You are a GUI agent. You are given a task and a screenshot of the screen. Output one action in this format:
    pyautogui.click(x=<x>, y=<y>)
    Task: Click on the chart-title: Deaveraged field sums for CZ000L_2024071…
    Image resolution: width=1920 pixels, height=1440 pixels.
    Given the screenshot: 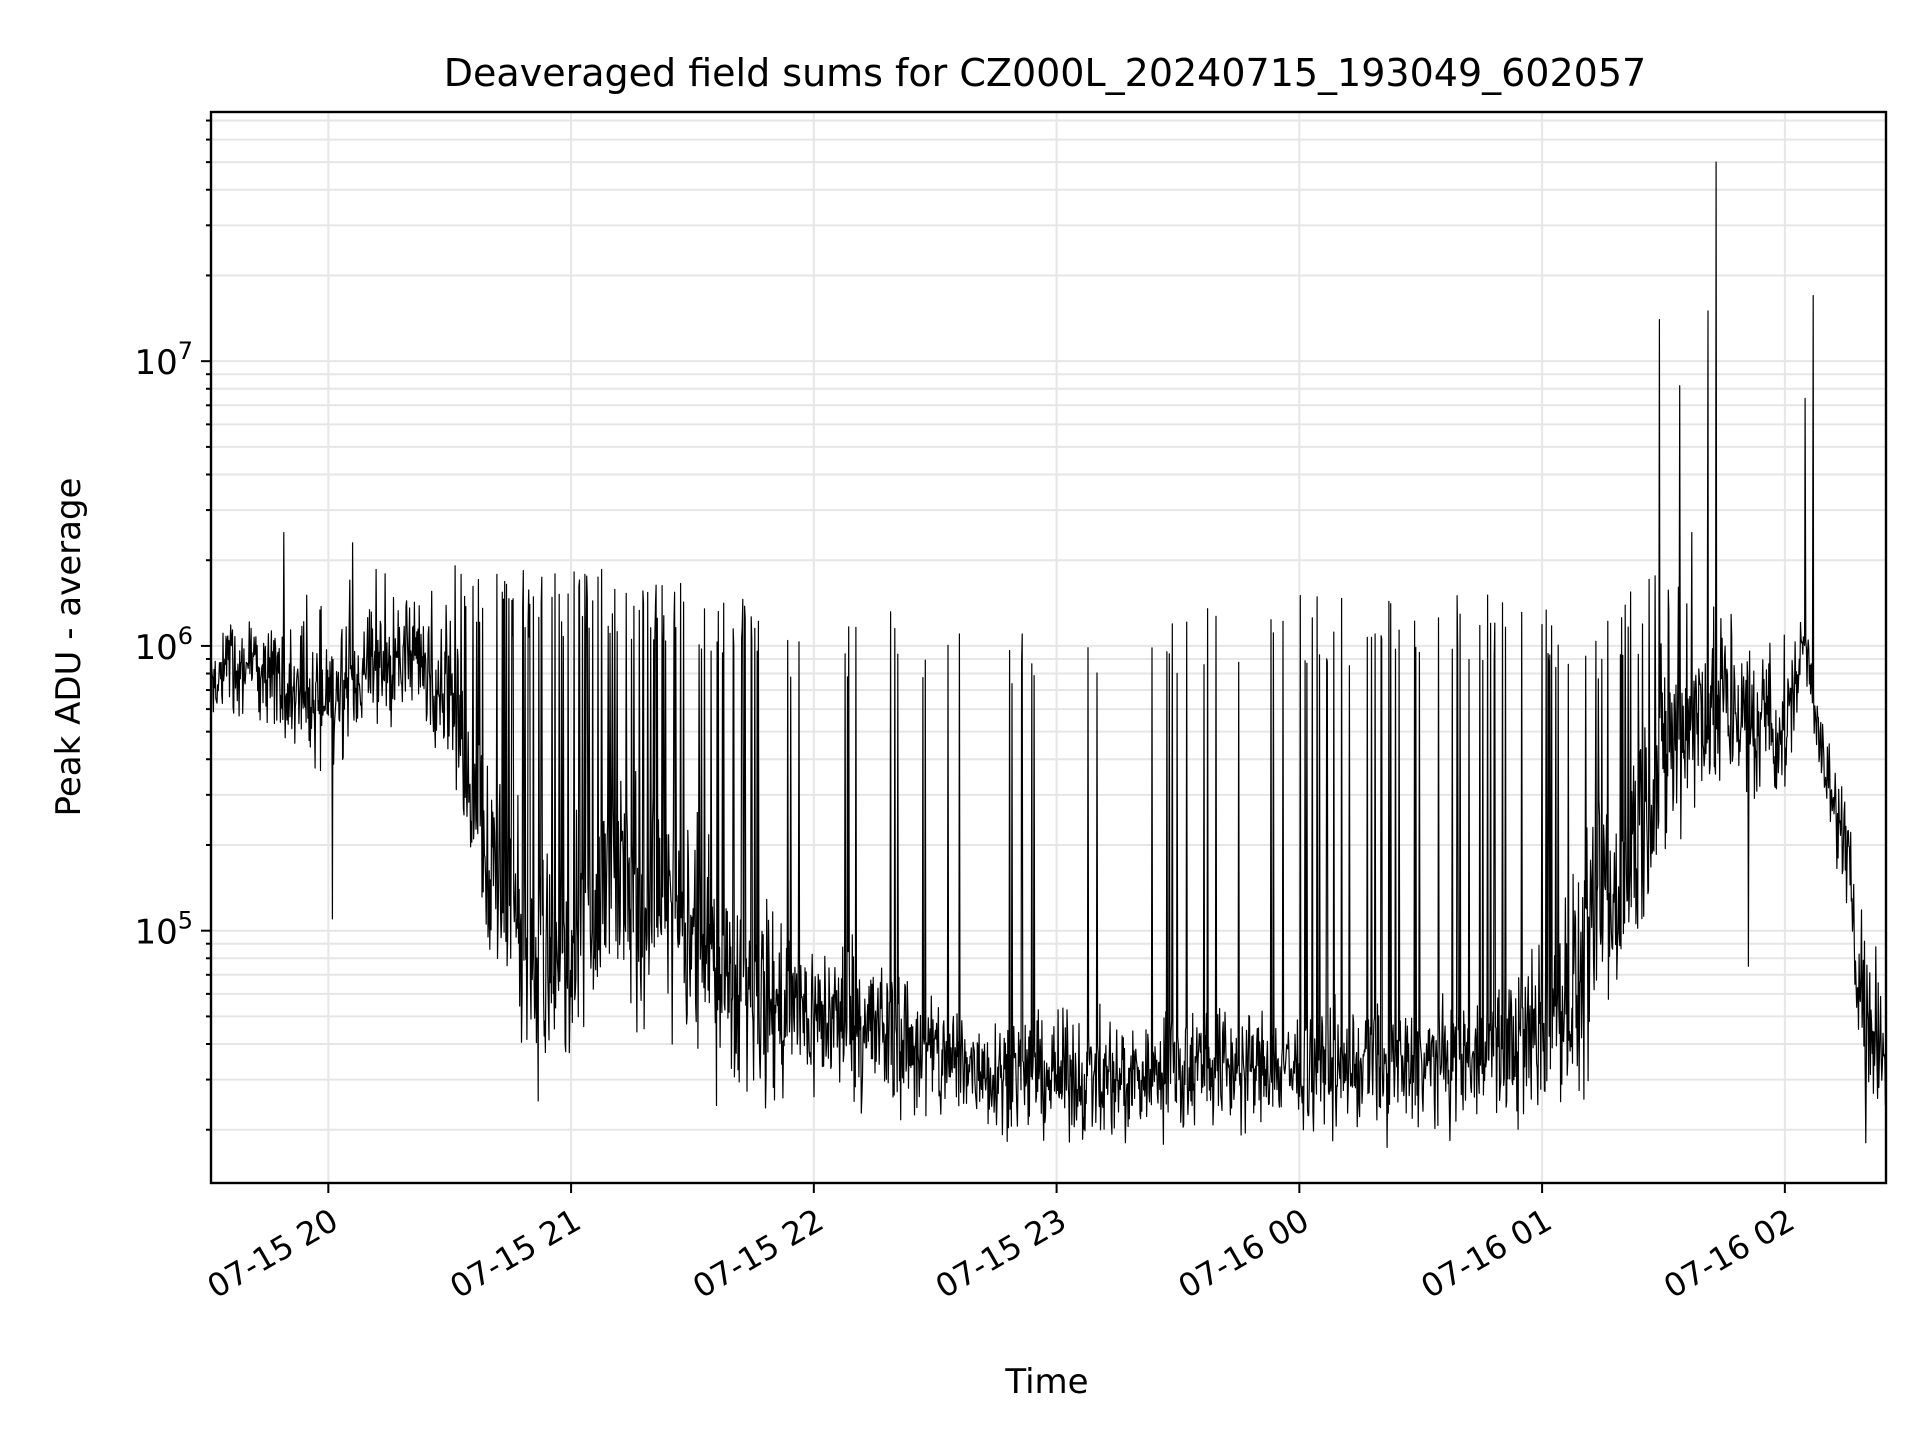 What is the action you would take?
    pyautogui.click(x=1045, y=73)
    